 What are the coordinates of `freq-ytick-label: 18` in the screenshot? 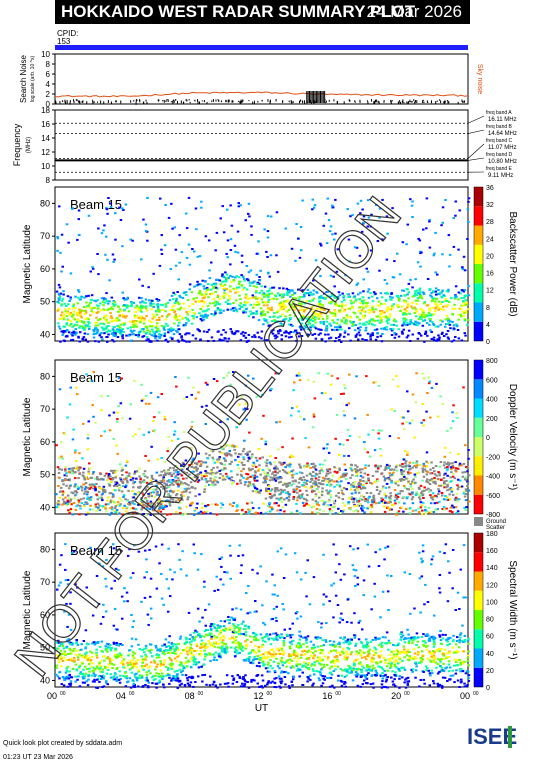 It's located at (45, 110).